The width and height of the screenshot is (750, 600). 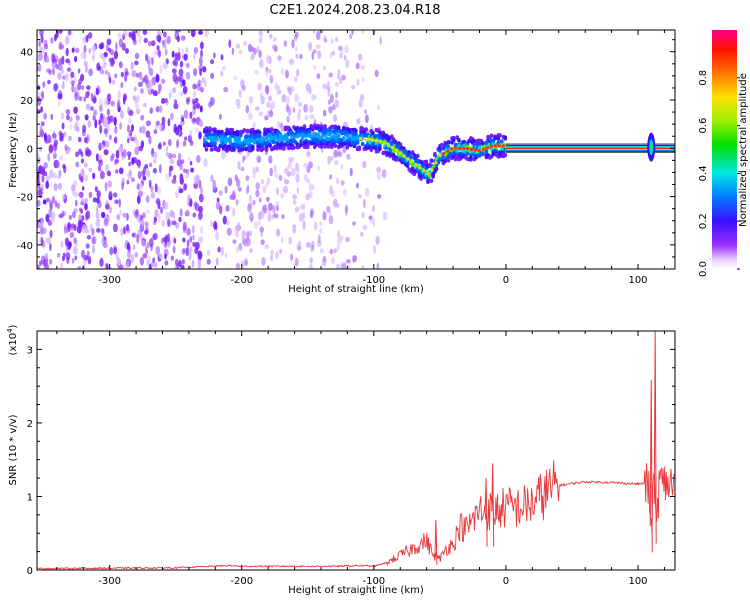 What do you see at coordinates (486, 512) in the screenshot?
I see `snr-spike` at bounding box center [486, 512].